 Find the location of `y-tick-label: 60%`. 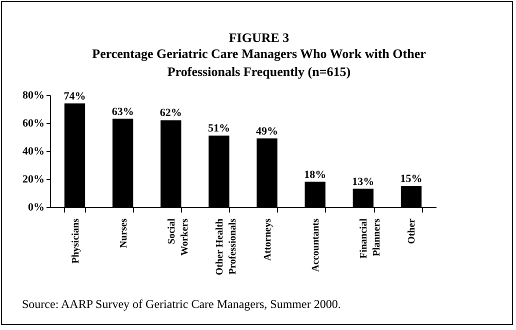

y-tick-label: 60% is located at coordinates (33, 124).